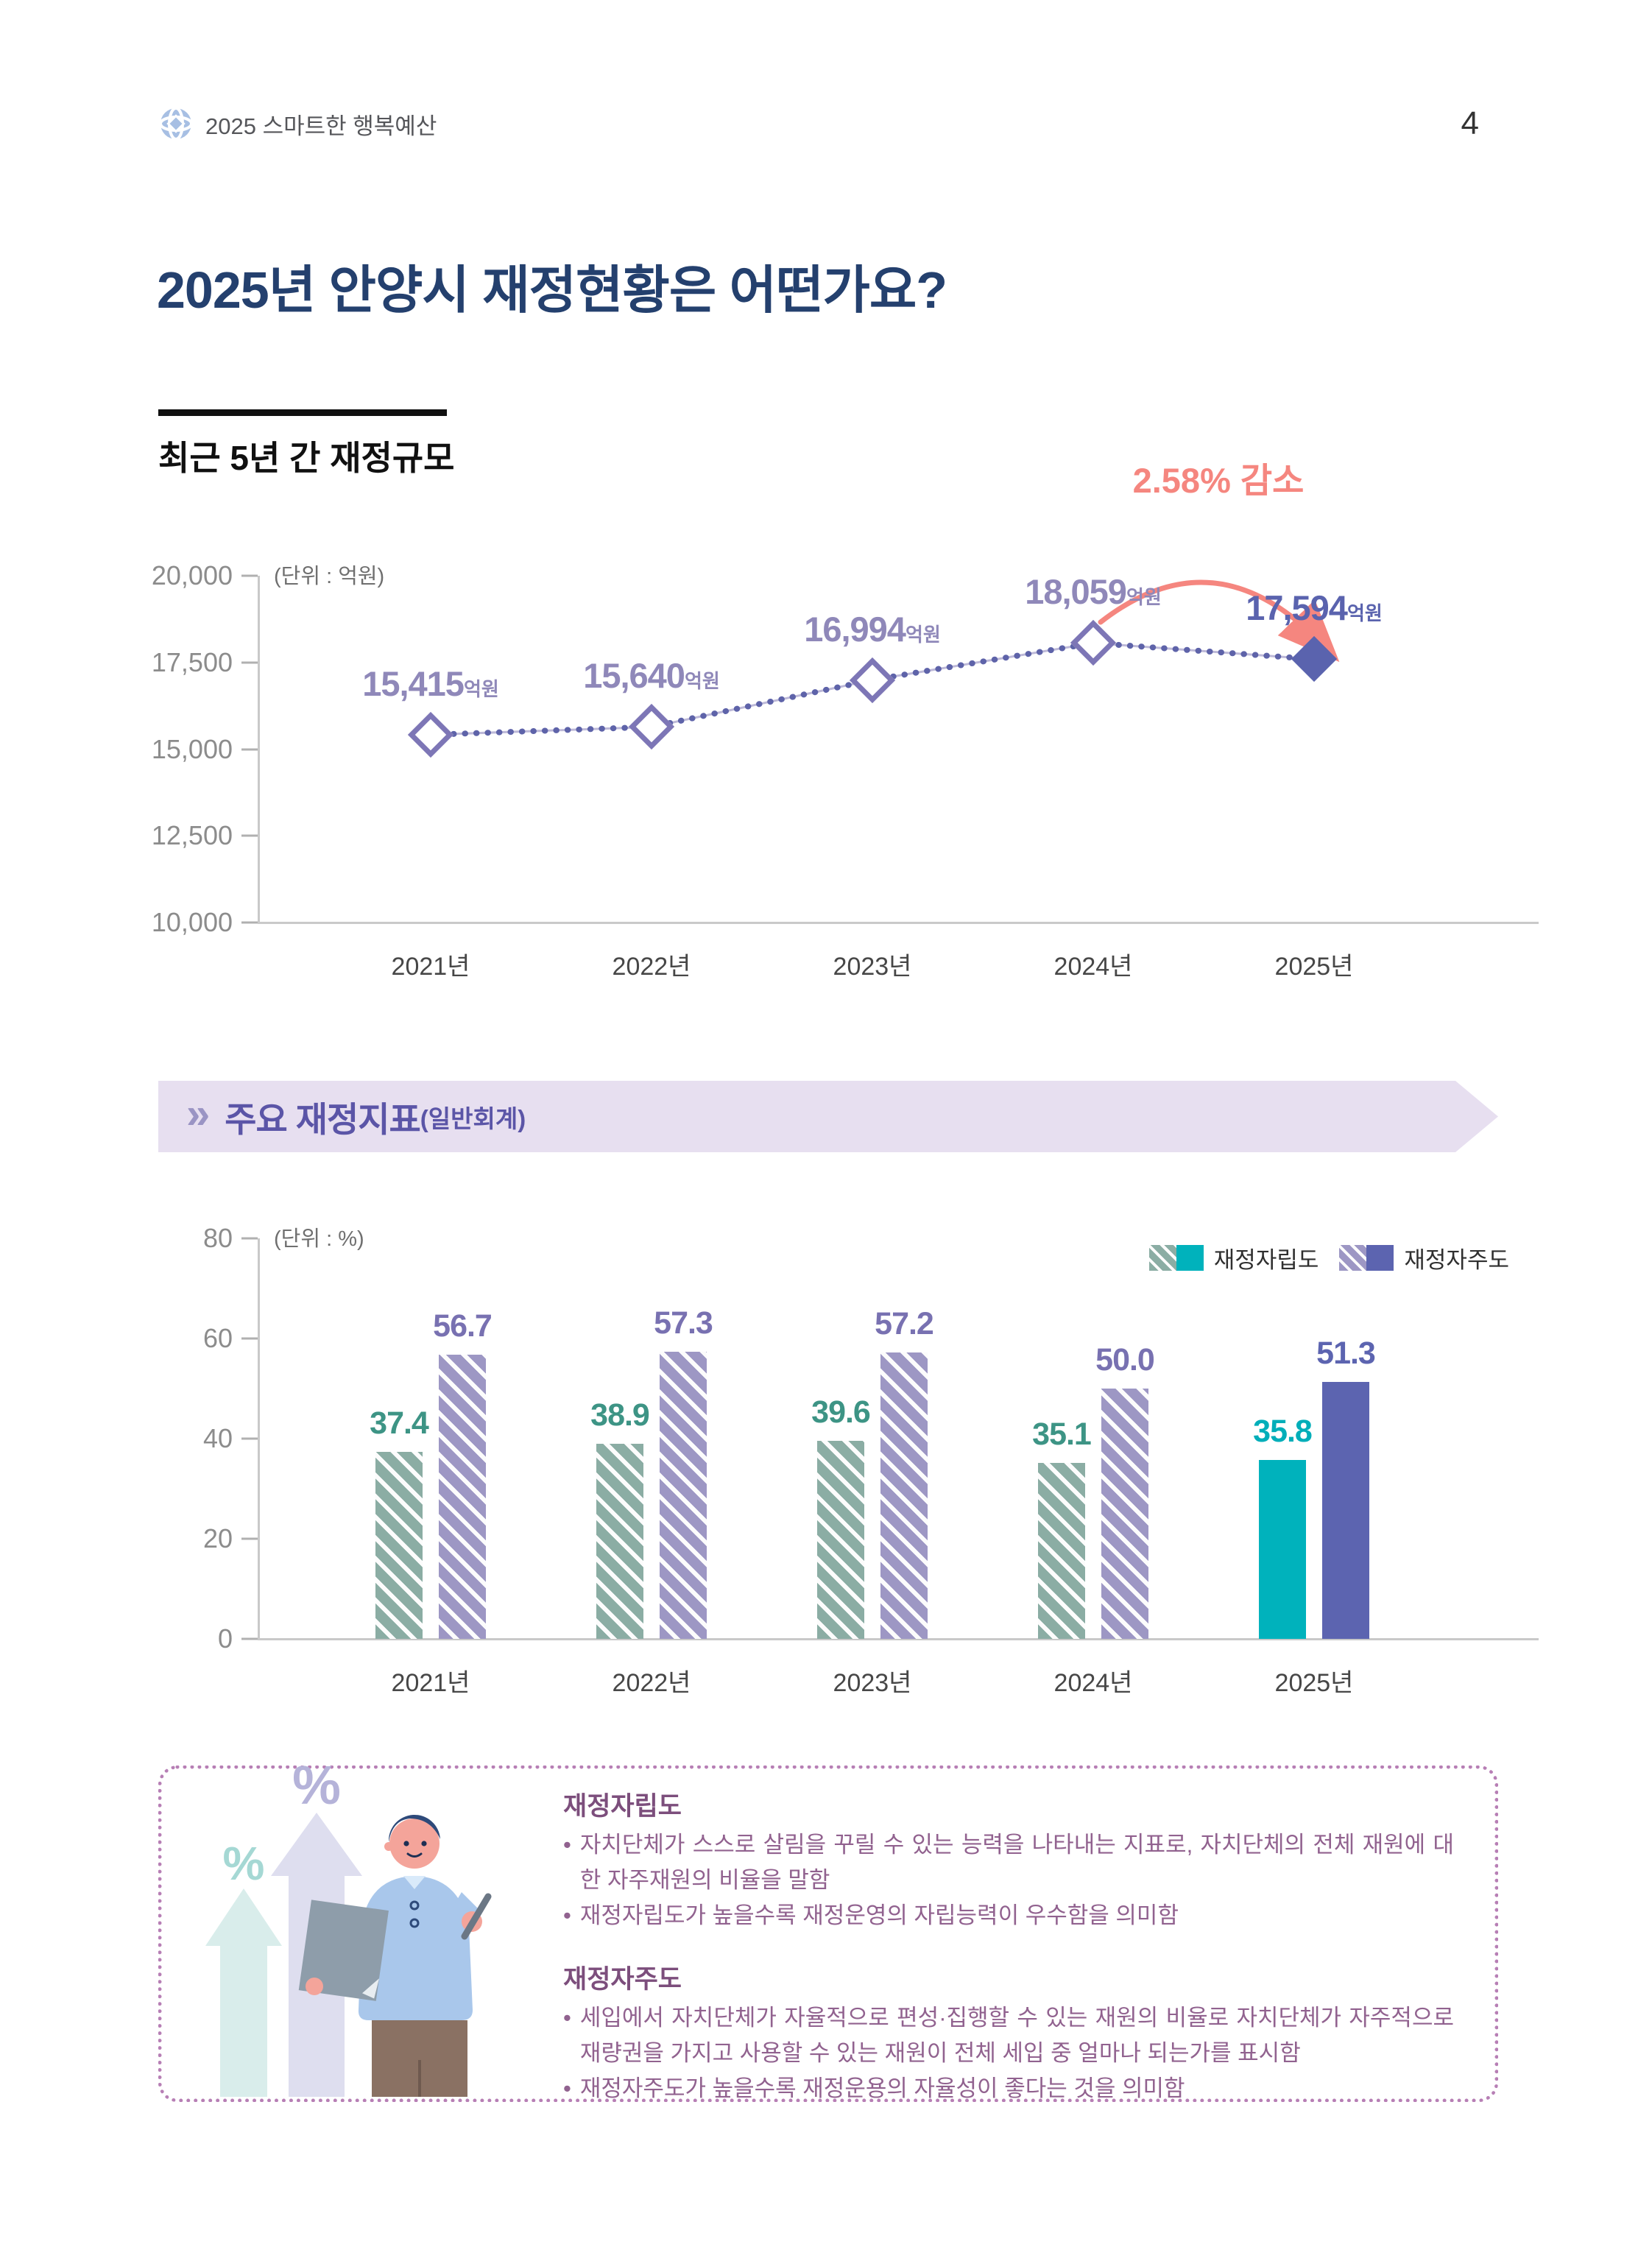 The height and width of the screenshot is (2261, 1652). I want to click on y-tick-label: 60, so click(217, 1338).